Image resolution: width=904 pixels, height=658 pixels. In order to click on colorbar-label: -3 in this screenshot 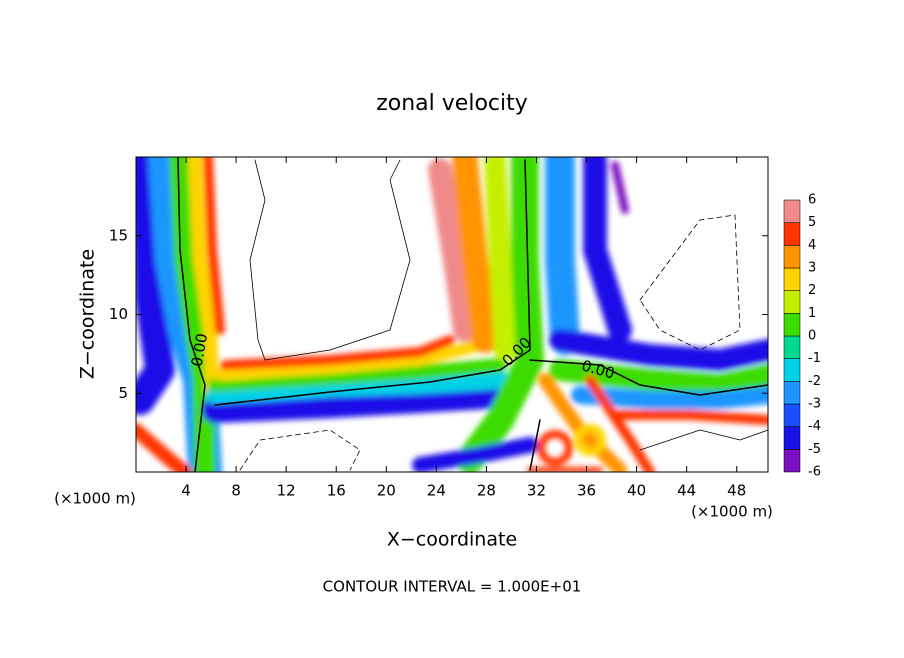, I will do `click(814, 404)`.